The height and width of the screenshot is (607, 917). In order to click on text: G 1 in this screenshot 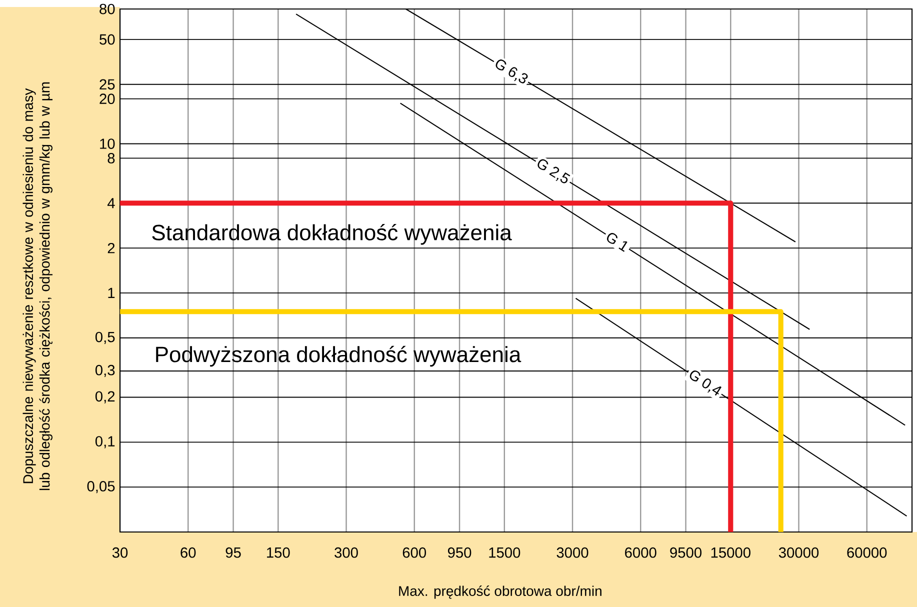, I will do `click(617, 242)`.